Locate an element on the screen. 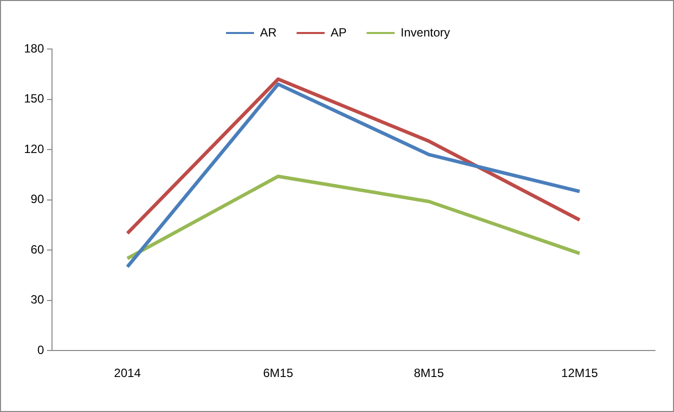 The image size is (674, 412). legend-label: AR is located at coordinates (268, 32).